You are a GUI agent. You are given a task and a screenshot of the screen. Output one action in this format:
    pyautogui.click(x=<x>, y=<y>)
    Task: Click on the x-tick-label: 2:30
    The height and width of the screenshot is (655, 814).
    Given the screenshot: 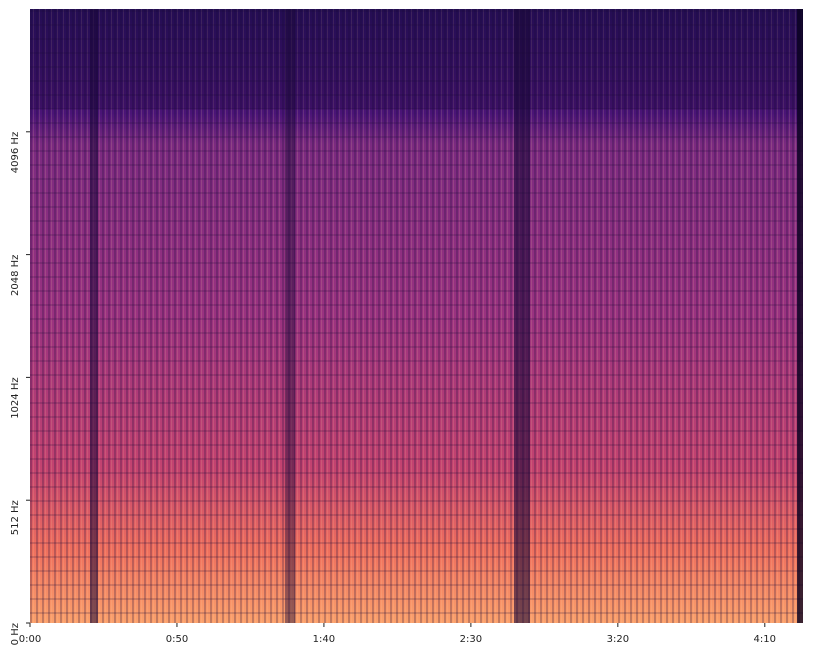 What is the action you would take?
    pyautogui.click(x=471, y=639)
    